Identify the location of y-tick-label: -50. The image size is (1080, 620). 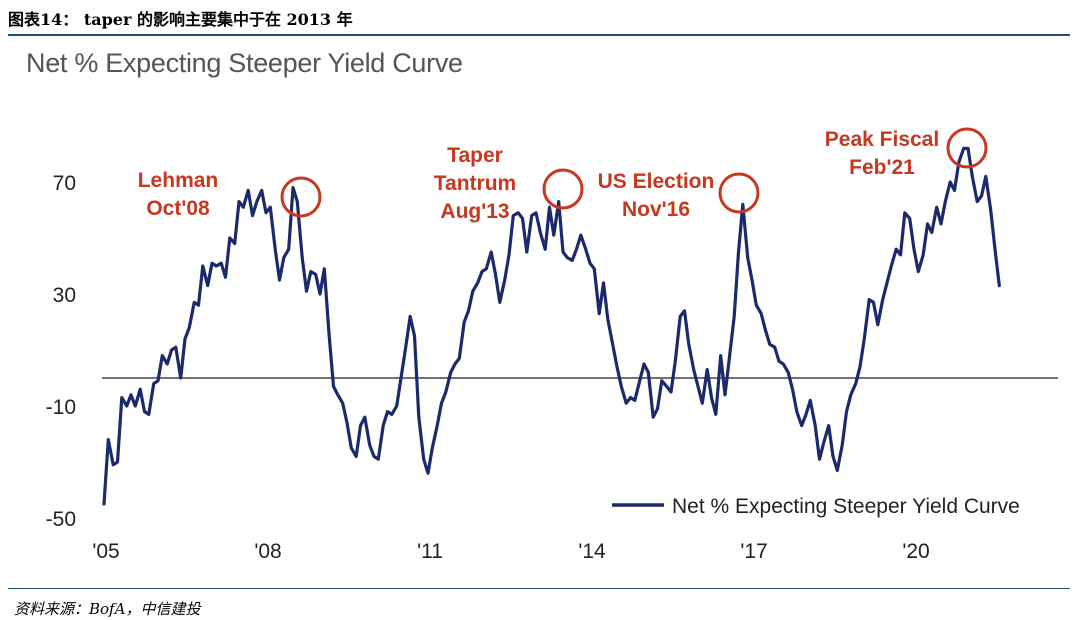
(61, 519).